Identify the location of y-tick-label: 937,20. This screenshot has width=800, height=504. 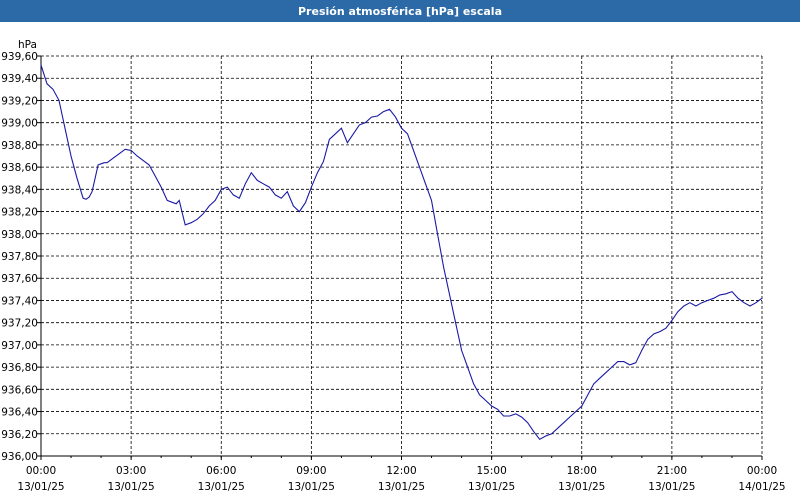
(19, 324).